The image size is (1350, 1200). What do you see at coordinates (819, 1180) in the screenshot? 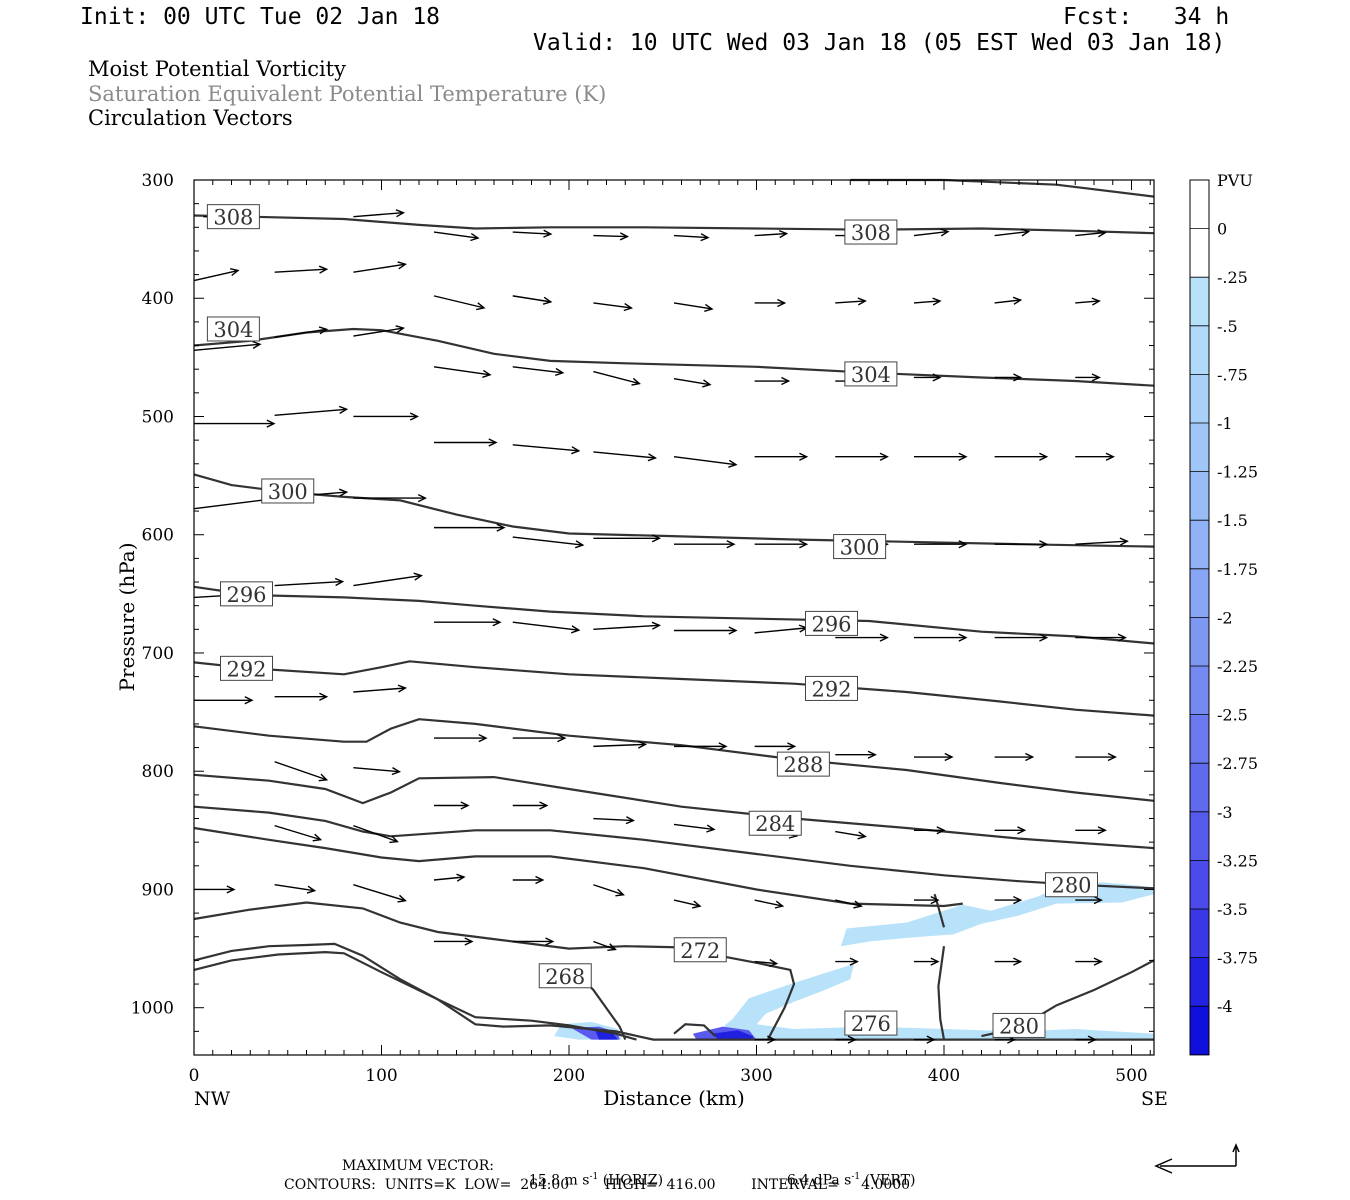
I see `vert-value: 6.4 dPa s` at bounding box center [819, 1180].